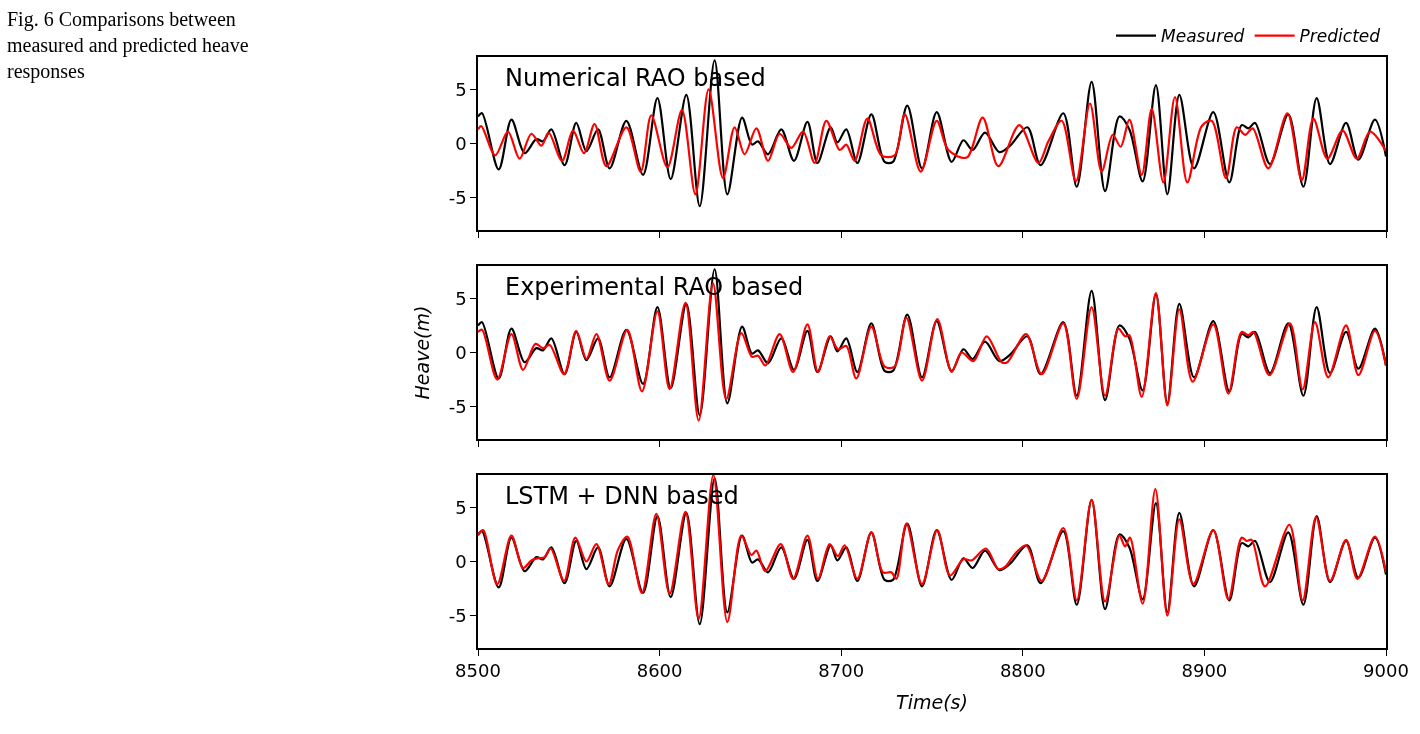 The width and height of the screenshot is (1420, 734). I want to click on x-tick-label: 8800, so click(1022, 671).